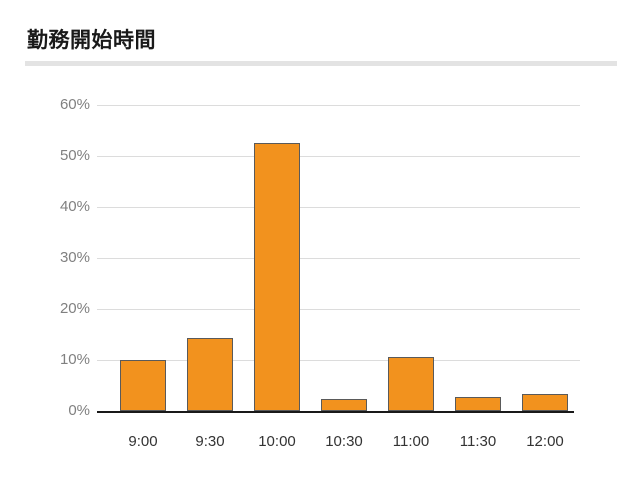  Describe the element at coordinates (79, 410) in the screenshot. I see `y-tick-label: 0%` at that location.